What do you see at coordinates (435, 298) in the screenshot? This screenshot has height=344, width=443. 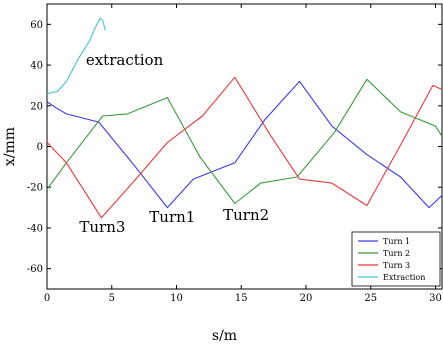 I see `x-tick-label: 30` at bounding box center [435, 298].